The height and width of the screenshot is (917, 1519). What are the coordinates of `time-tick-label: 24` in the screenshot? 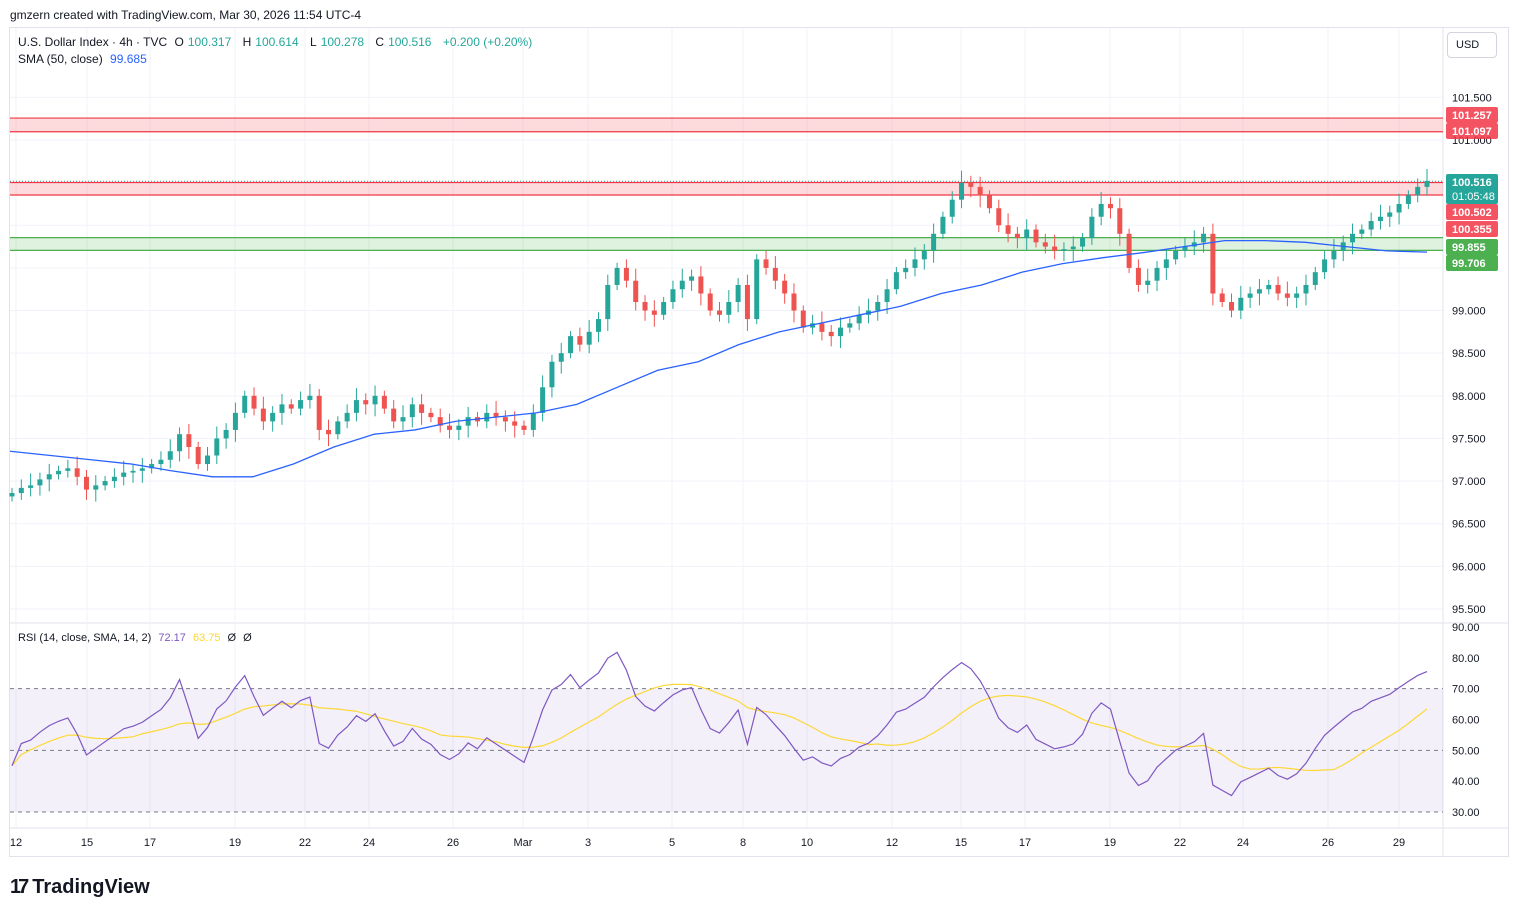 It's located at (369, 843).